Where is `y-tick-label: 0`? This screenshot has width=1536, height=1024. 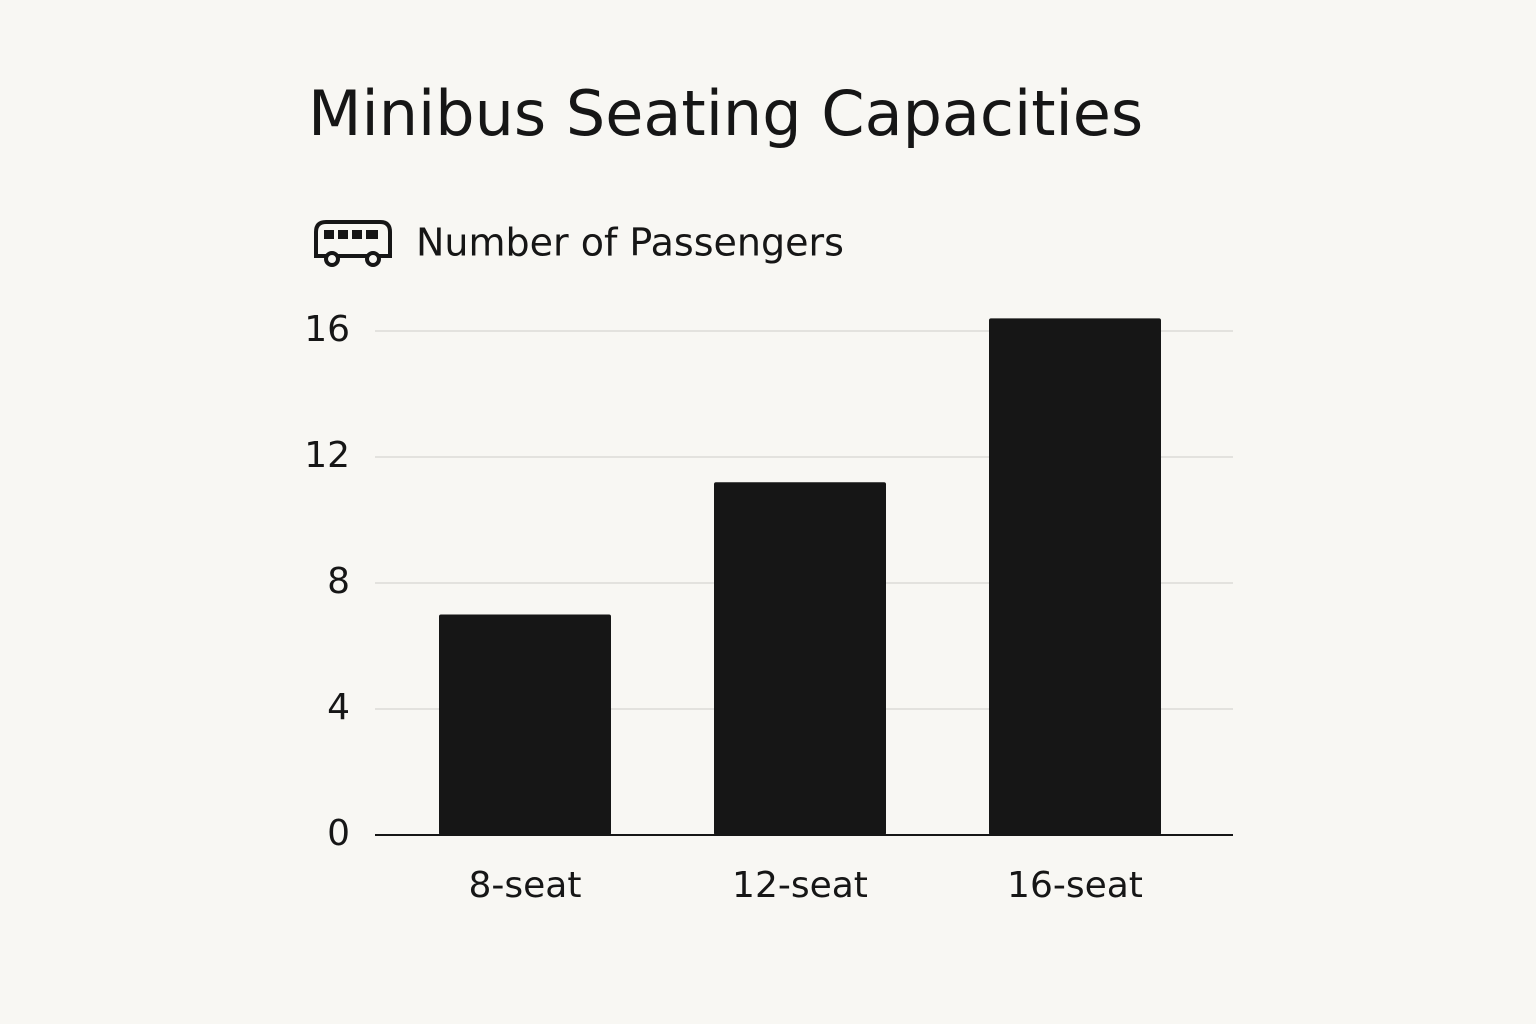
y-tick-label: 0 is located at coordinates (338, 833).